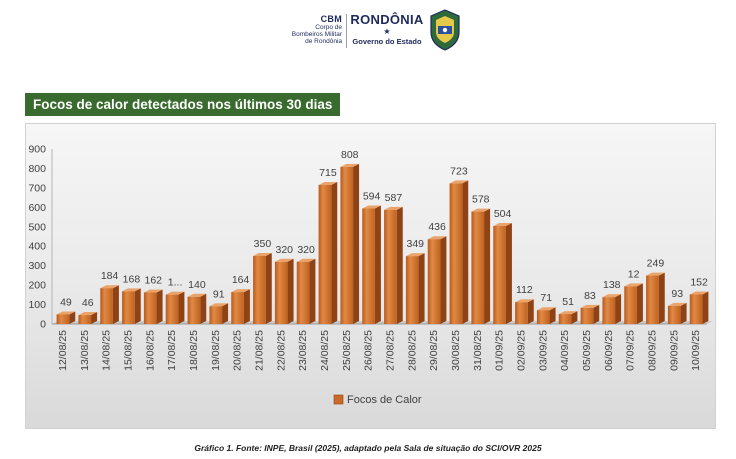  Describe the element at coordinates (37, 266) in the screenshot. I see `y-tick-label: 300` at that location.